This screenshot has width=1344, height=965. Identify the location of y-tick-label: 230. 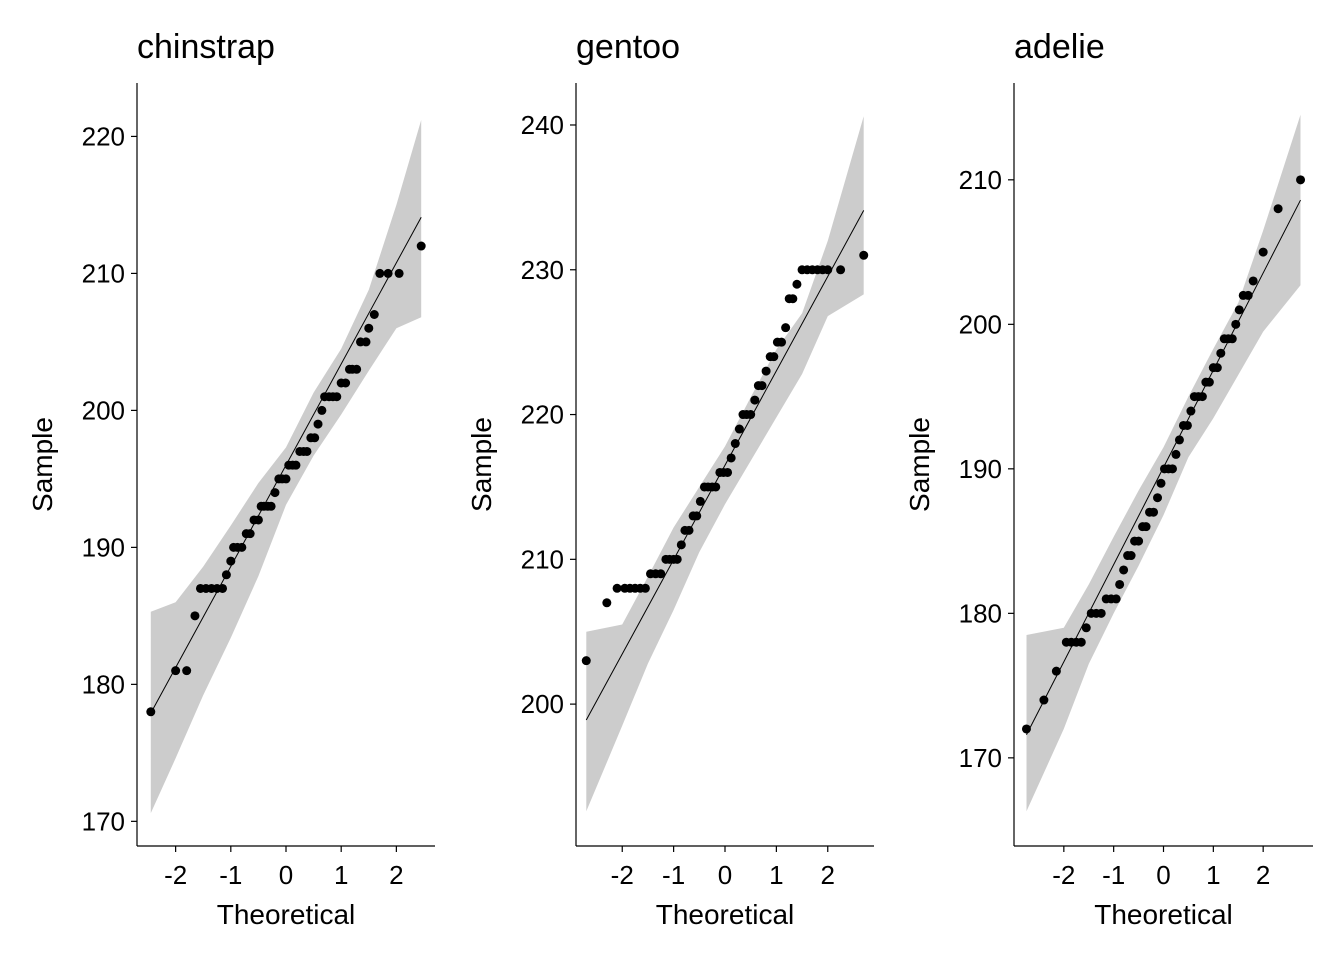
(542, 270).